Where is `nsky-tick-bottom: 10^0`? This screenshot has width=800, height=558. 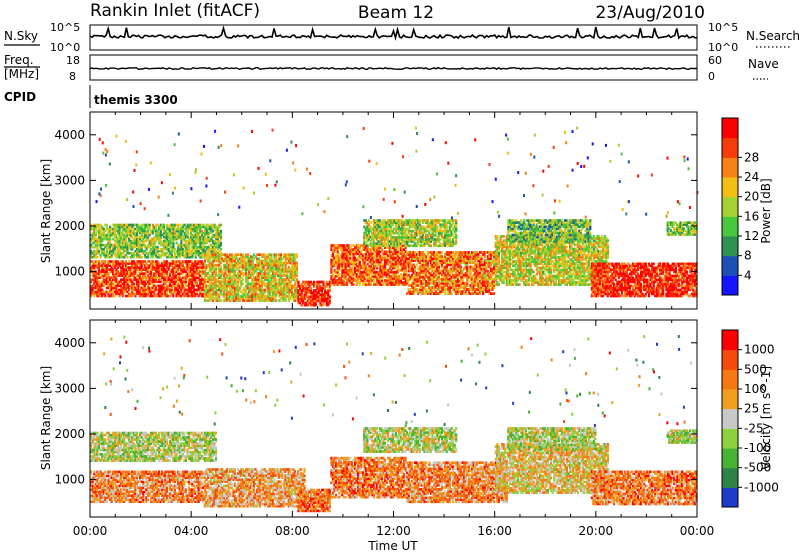 nsky-tick-bottom: 10^0 is located at coordinates (65, 47).